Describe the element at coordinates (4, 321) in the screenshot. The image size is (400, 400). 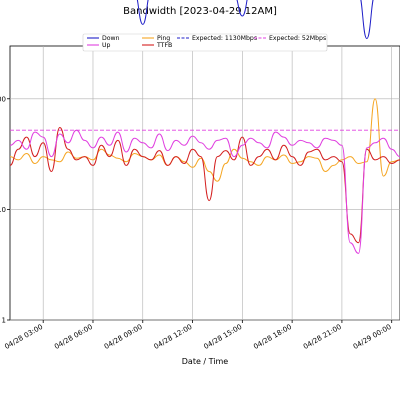
I see `y-tick-label: 1` at that location.